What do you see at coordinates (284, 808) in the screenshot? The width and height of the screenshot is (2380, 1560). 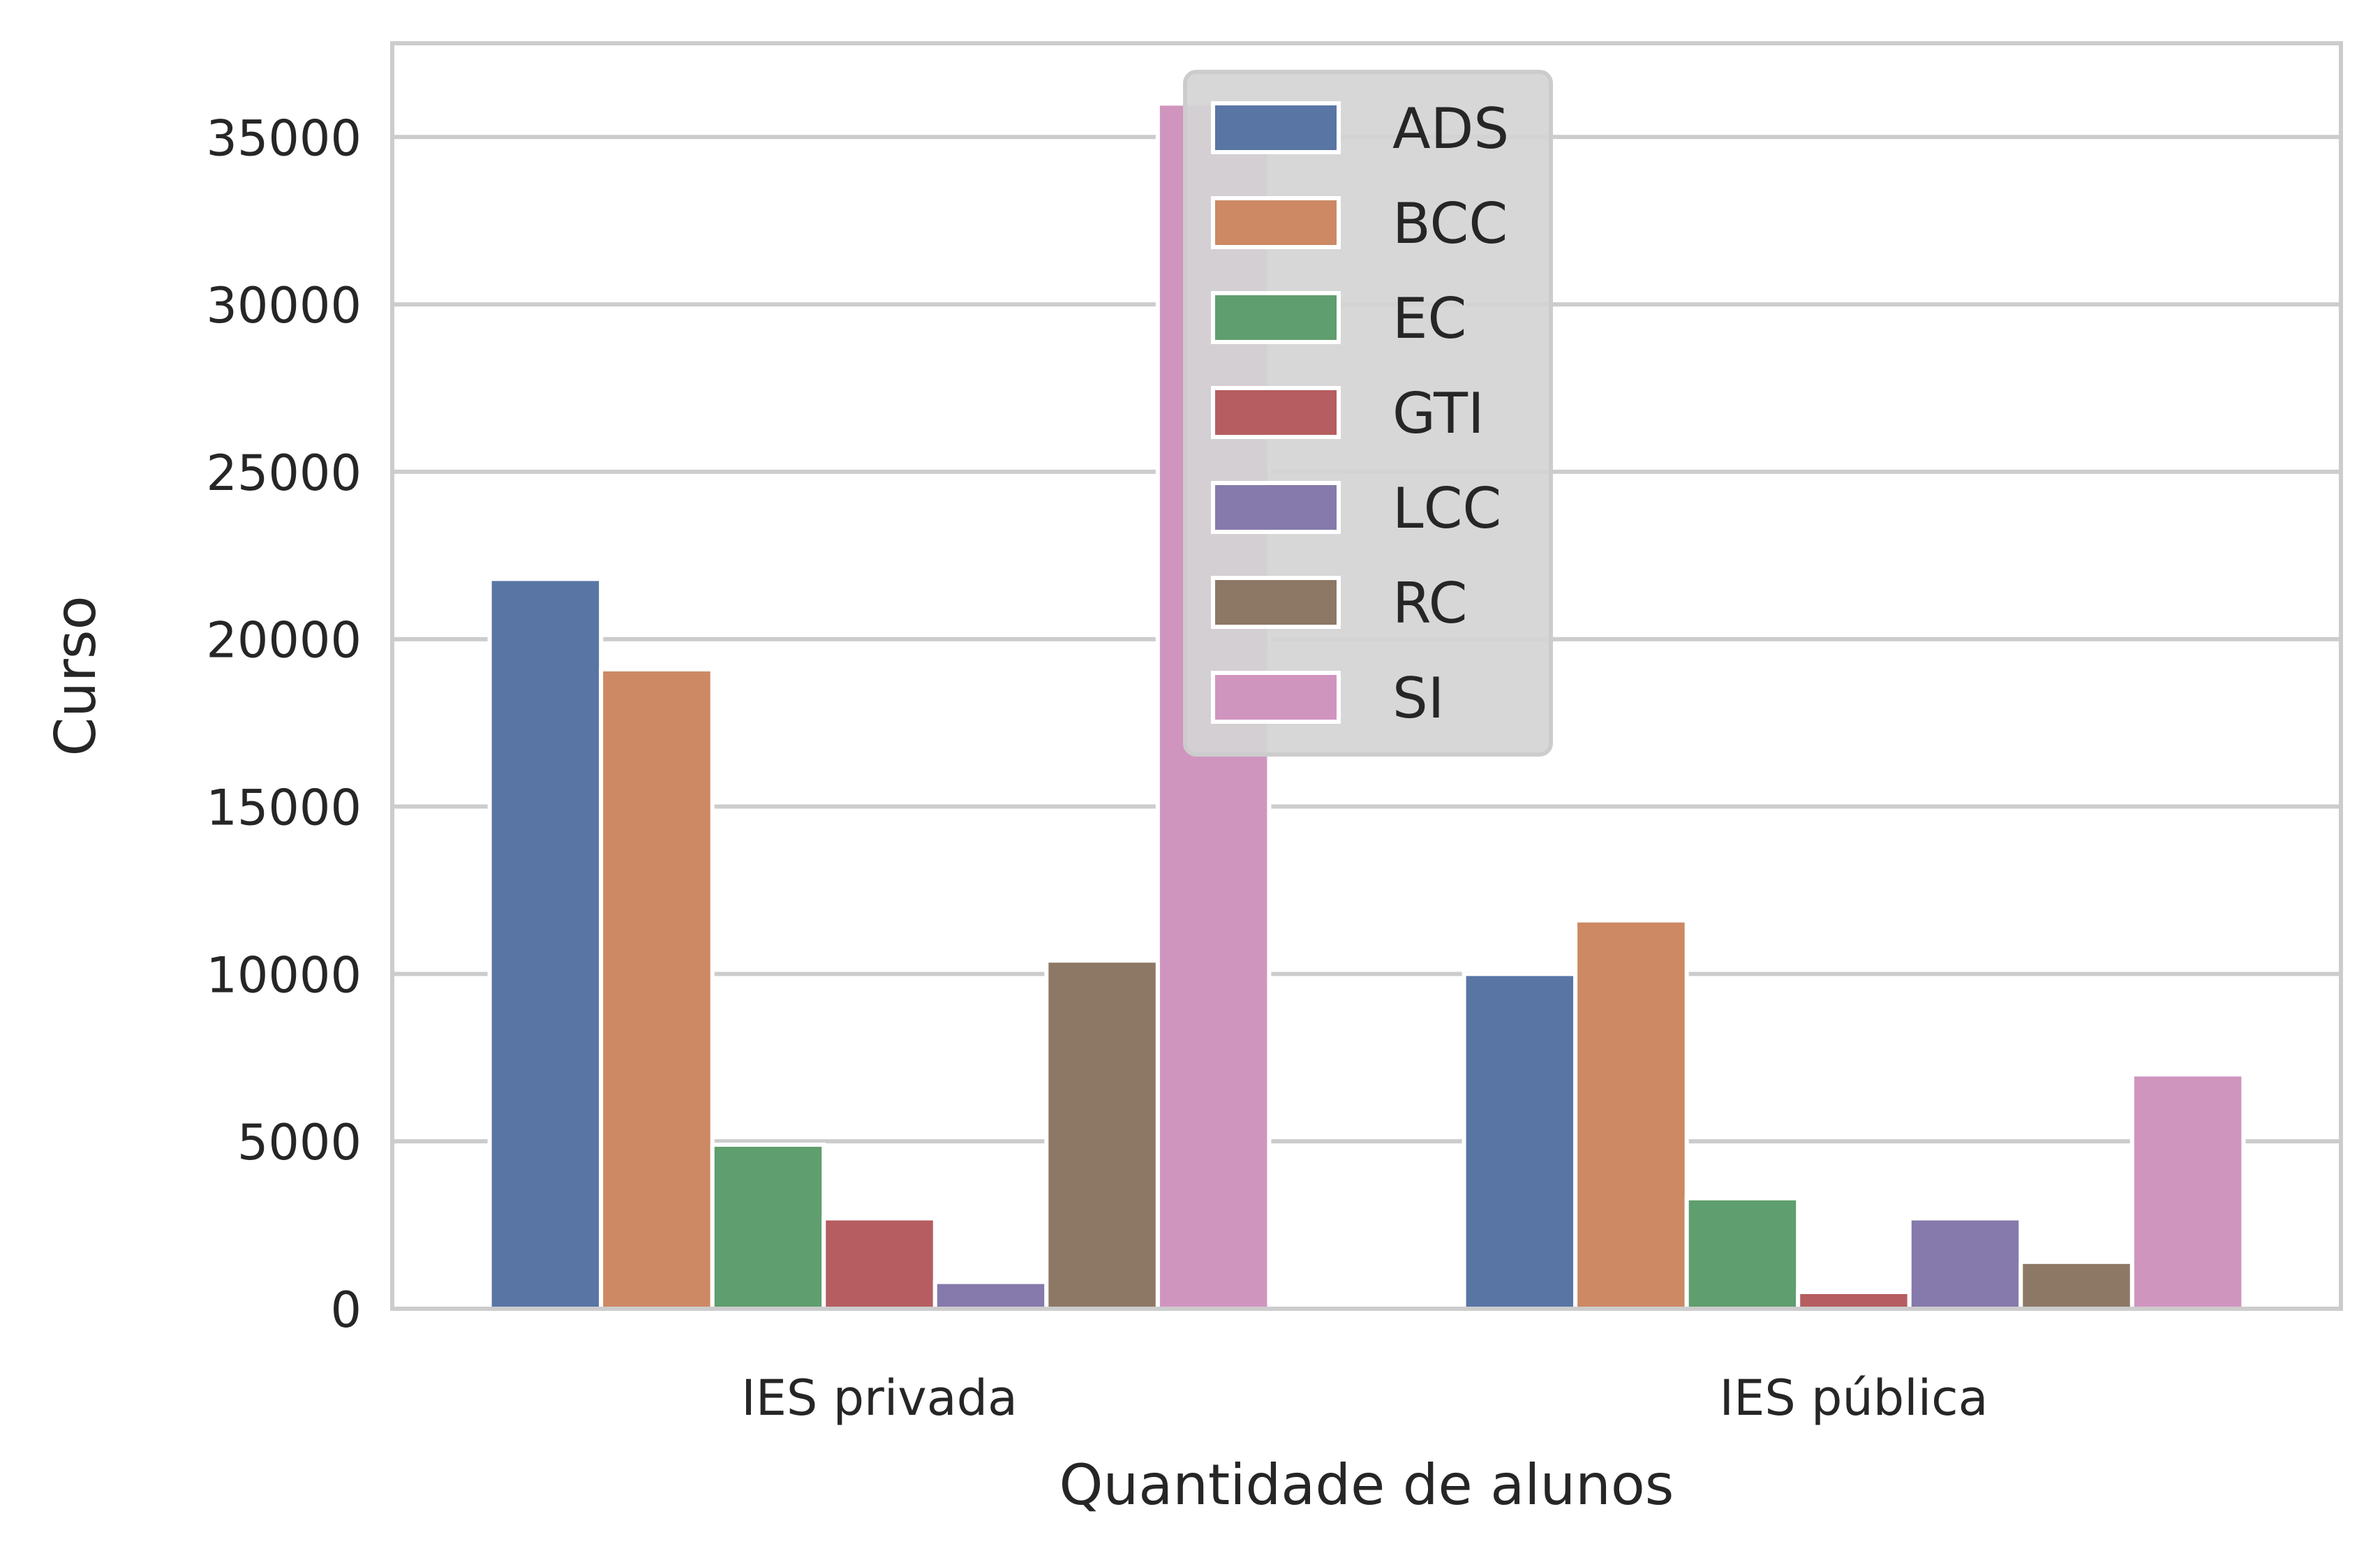 I see `y-tick-label: 15000` at bounding box center [284, 808].